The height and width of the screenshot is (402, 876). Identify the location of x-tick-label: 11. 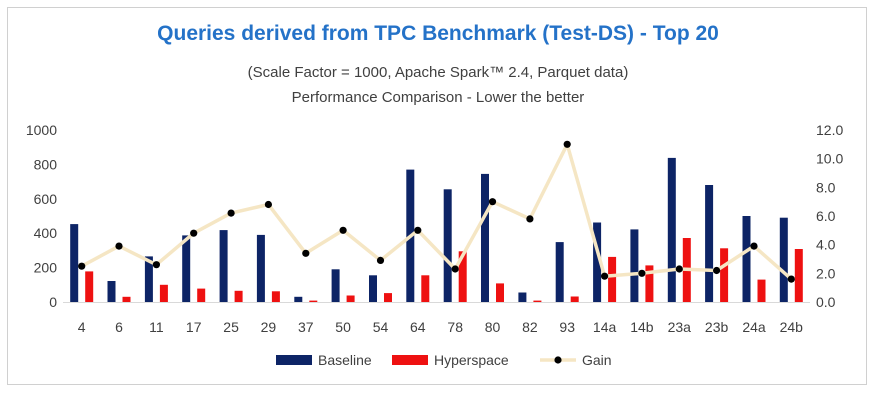
(156, 327).